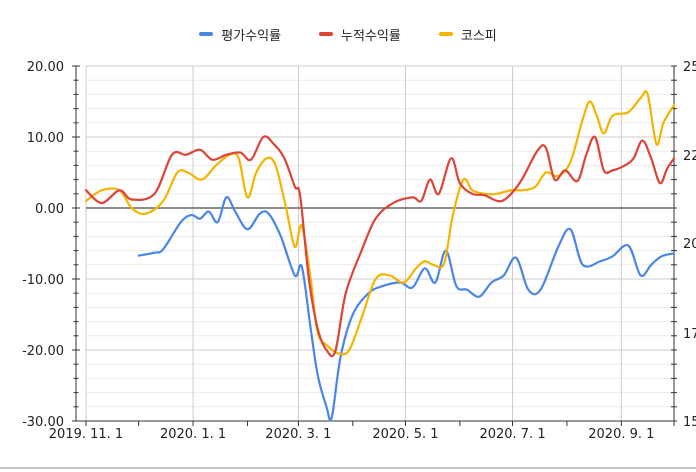 The height and width of the screenshot is (472, 696). I want to click on x-tick-label: 2020. 7. 1, so click(512, 434).